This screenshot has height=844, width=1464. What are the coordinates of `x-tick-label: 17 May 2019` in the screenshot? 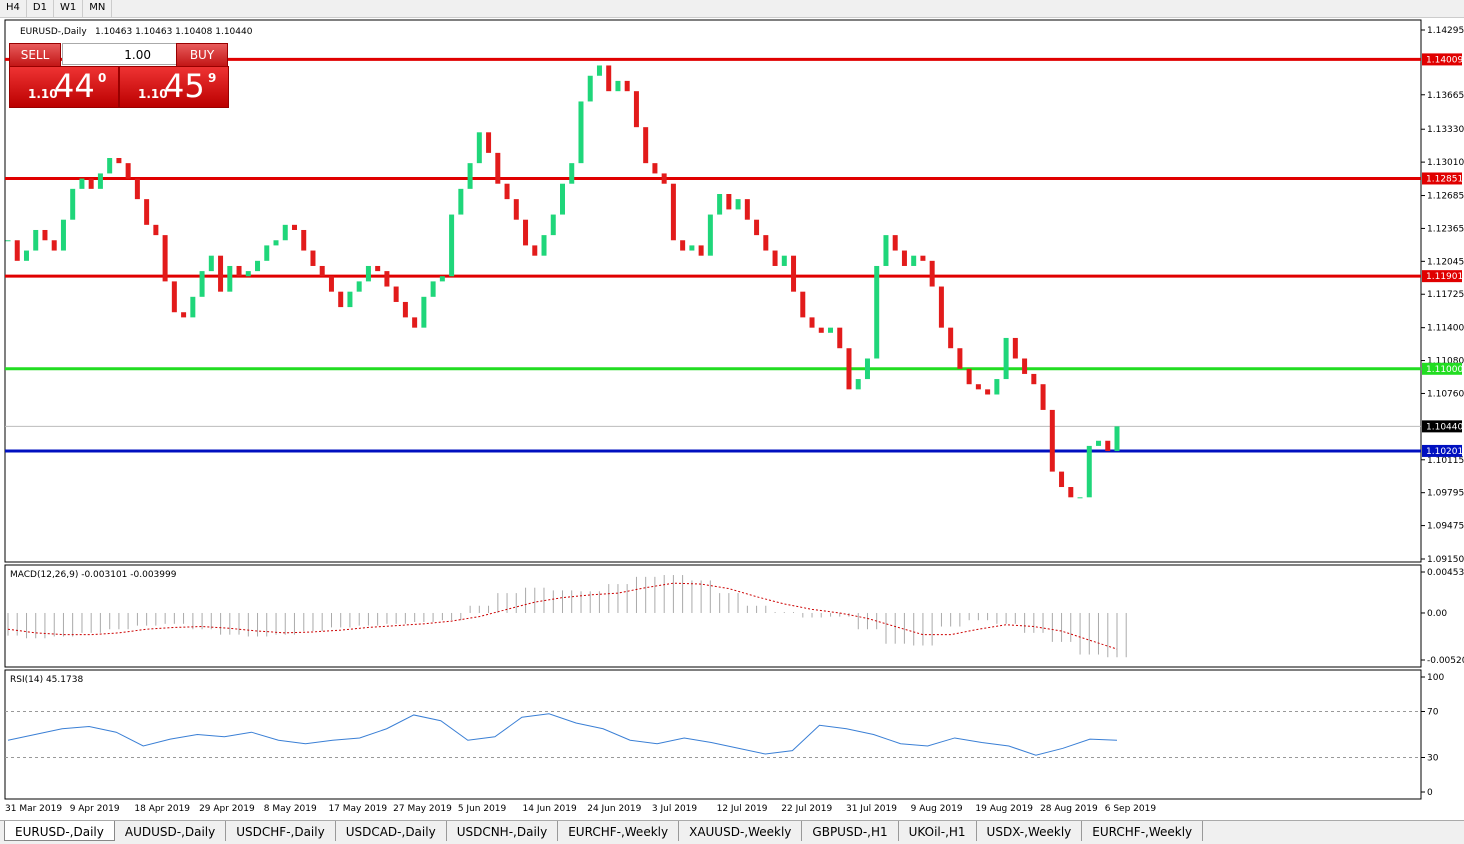 It's located at (357, 809).